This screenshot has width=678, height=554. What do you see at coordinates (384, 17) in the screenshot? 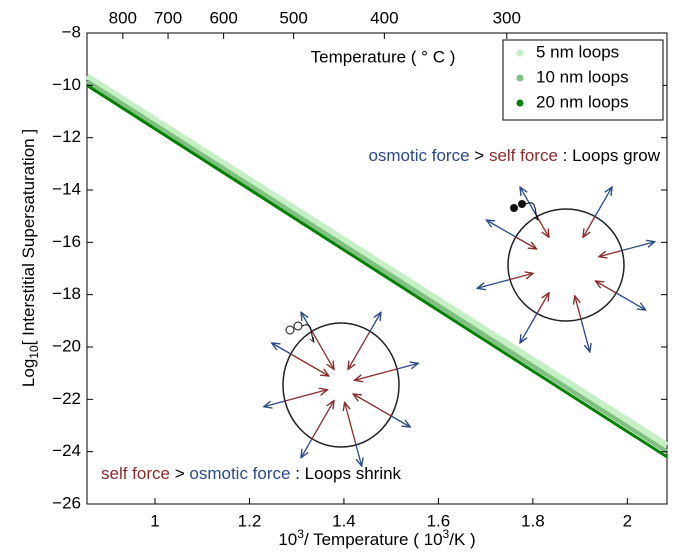
I see `x2-tick-label: 400` at bounding box center [384, 17].